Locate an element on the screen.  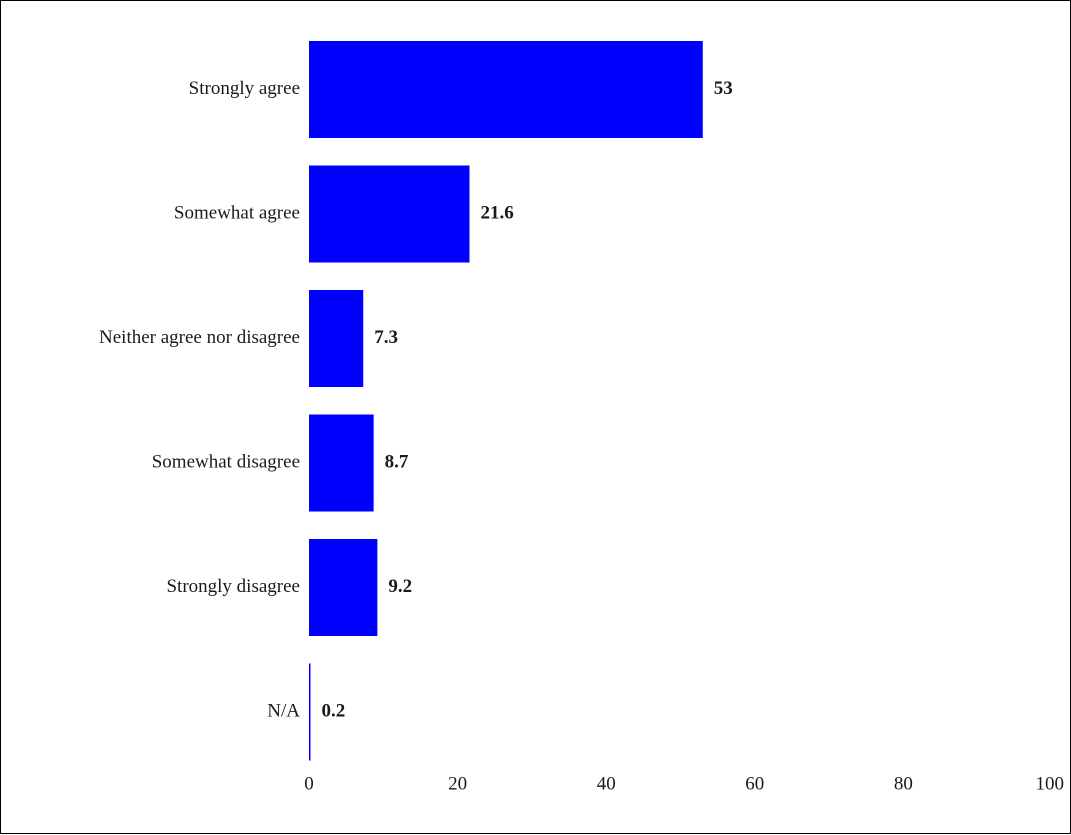
x-tick-label-0: 0 is located at coordinates (309, 783).